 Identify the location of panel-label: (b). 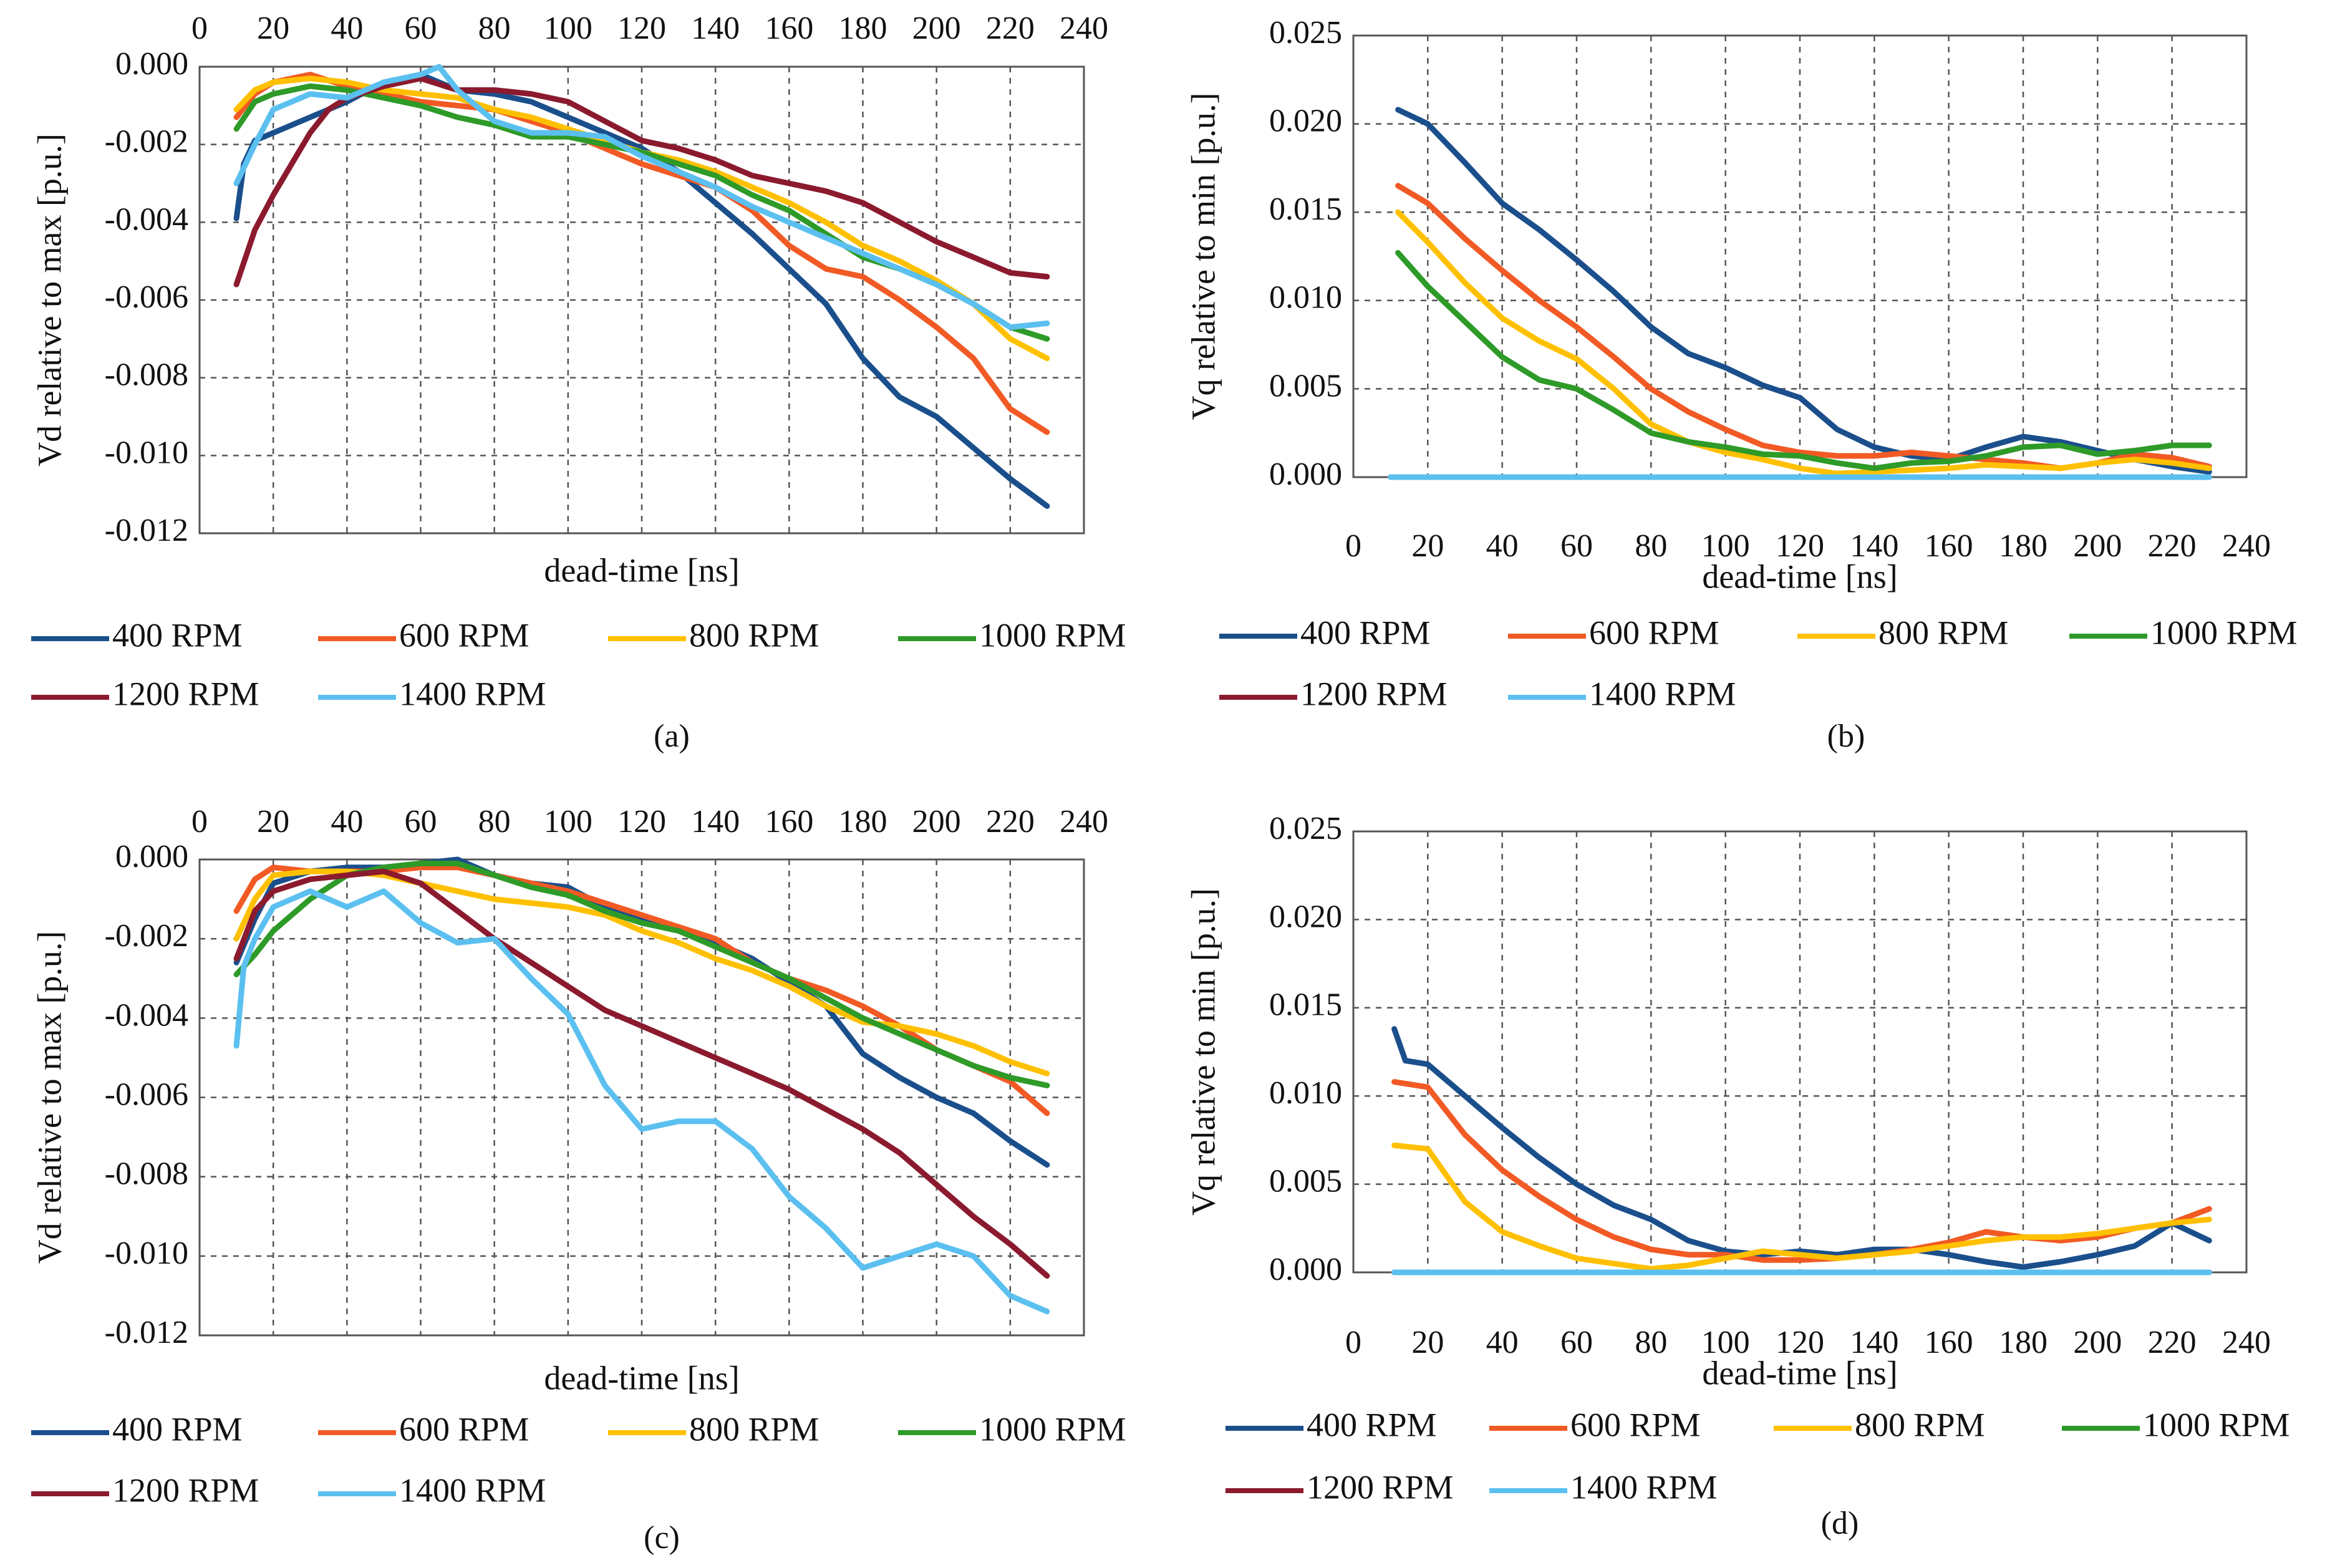
(1846, 736).